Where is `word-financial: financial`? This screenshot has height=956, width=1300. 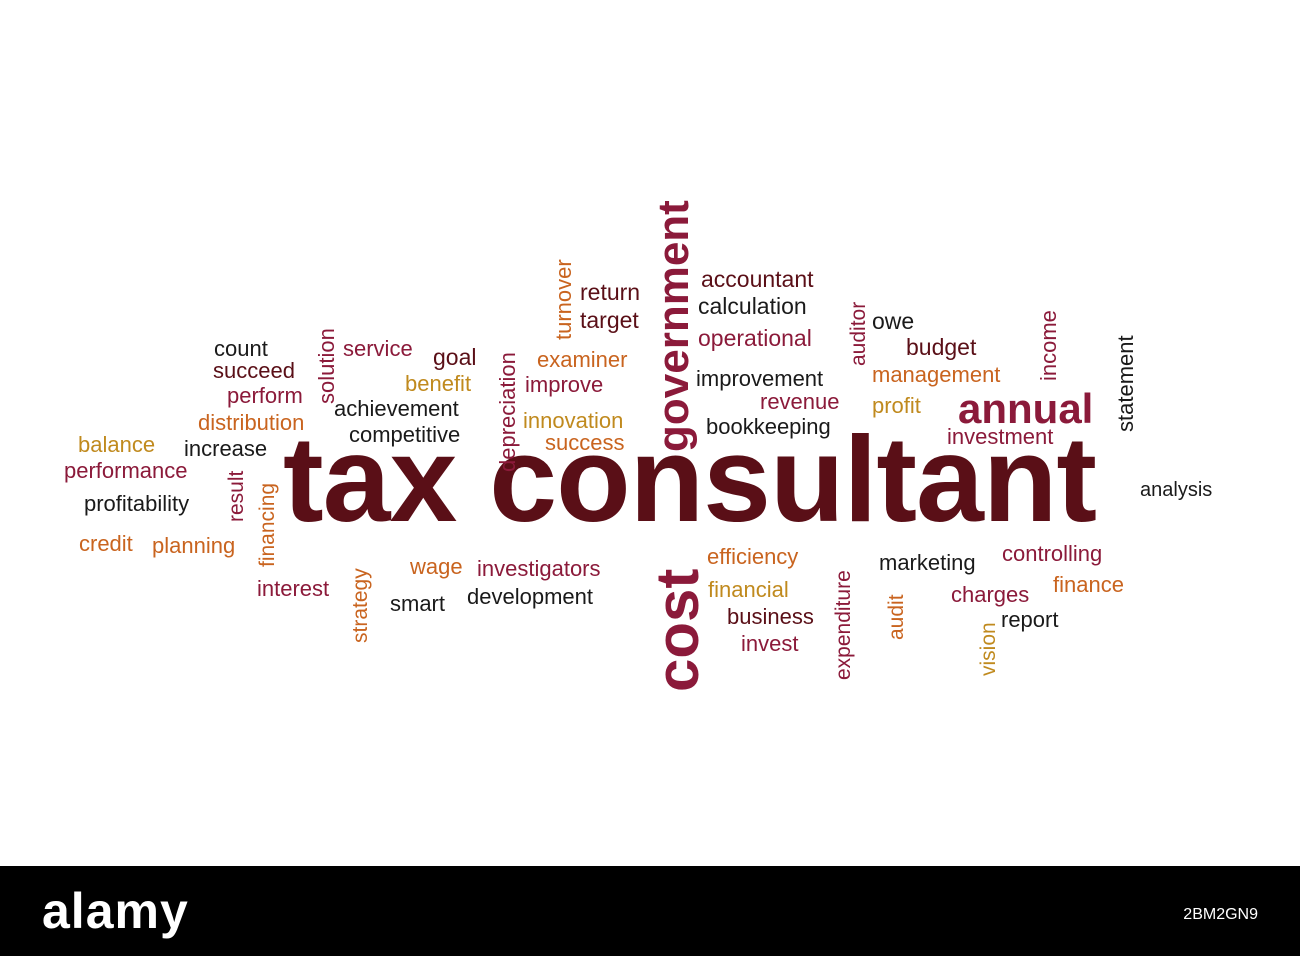
word-financial: financial is located at coordinates (748, 589).